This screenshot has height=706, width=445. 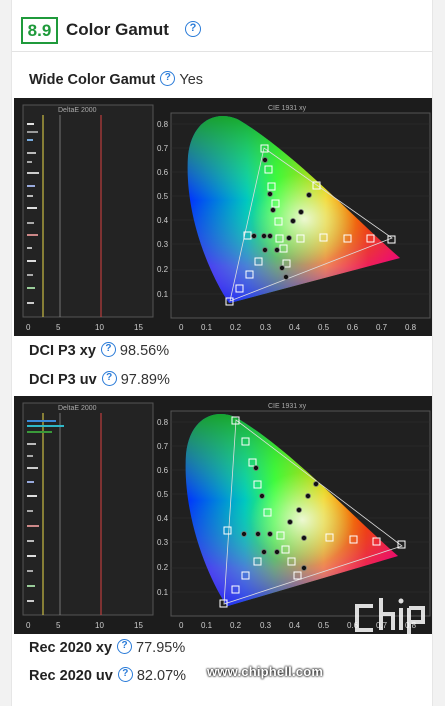 I want to click on x-tick: 0.7, so click(x=382, y=327).